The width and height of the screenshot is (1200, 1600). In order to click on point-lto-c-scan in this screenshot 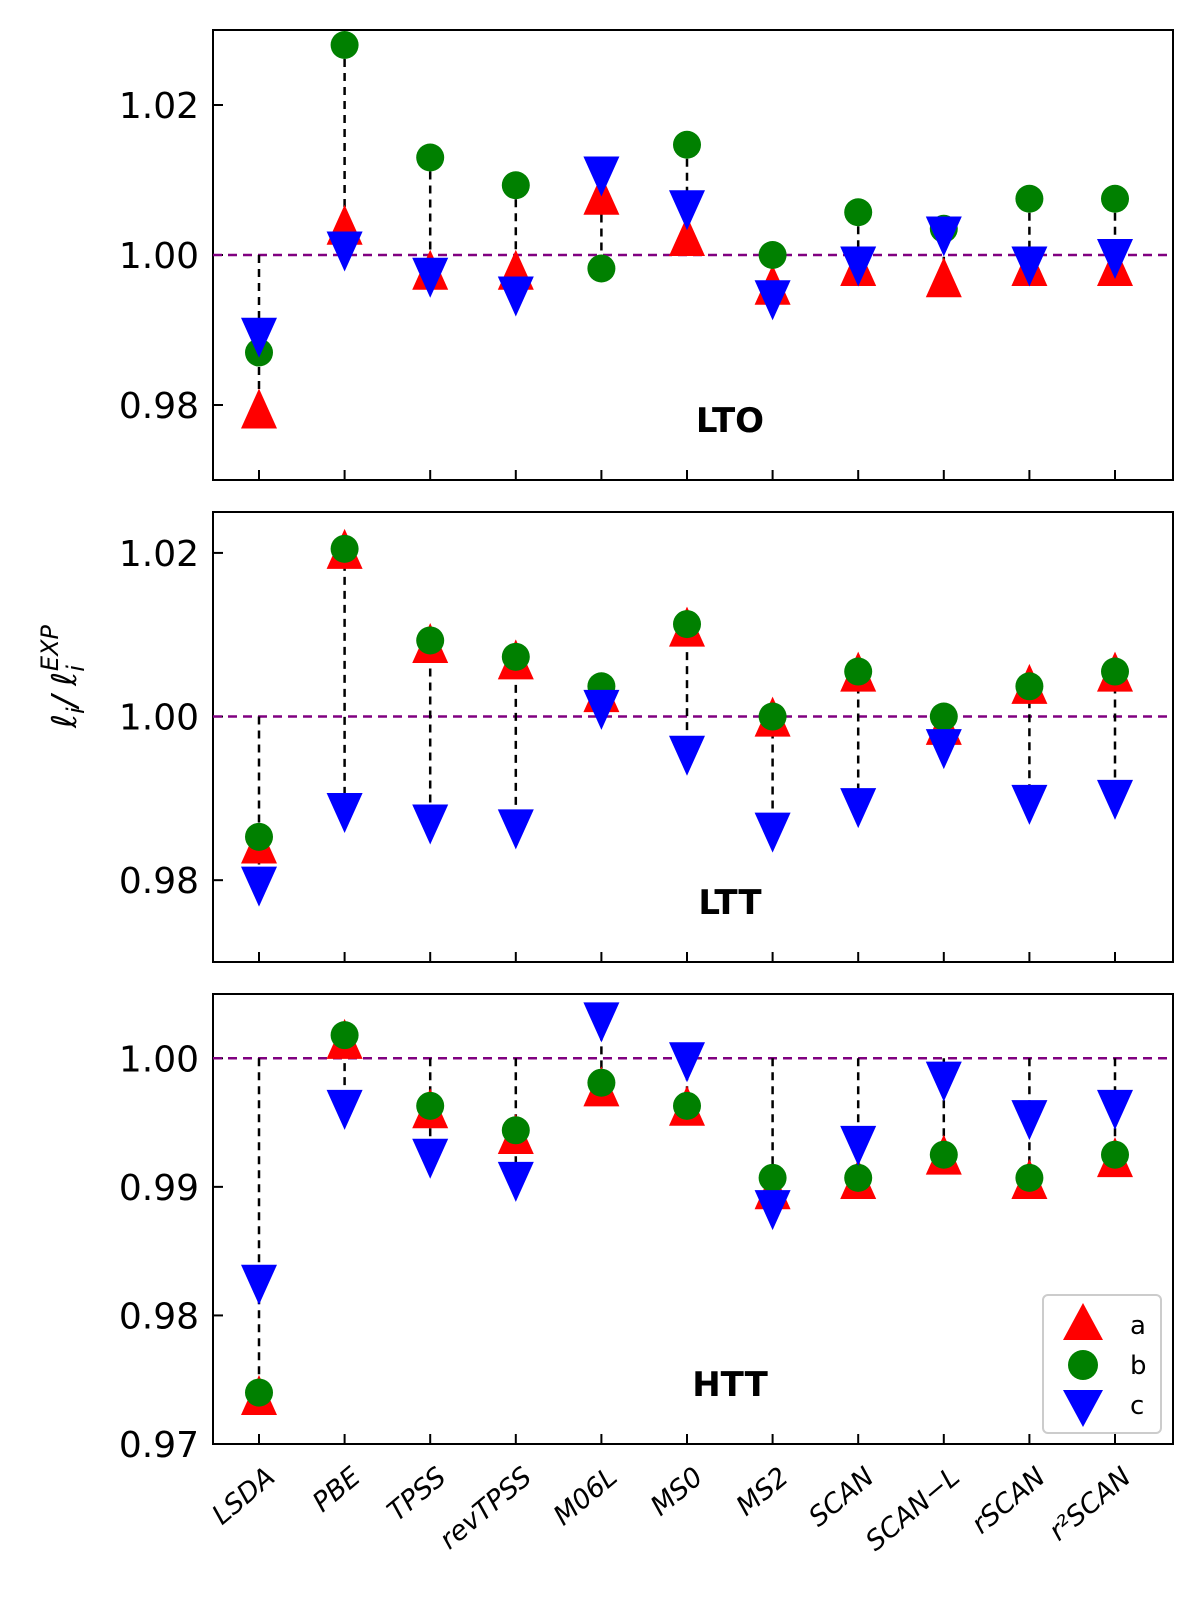, I will do `click(858, 266)`.